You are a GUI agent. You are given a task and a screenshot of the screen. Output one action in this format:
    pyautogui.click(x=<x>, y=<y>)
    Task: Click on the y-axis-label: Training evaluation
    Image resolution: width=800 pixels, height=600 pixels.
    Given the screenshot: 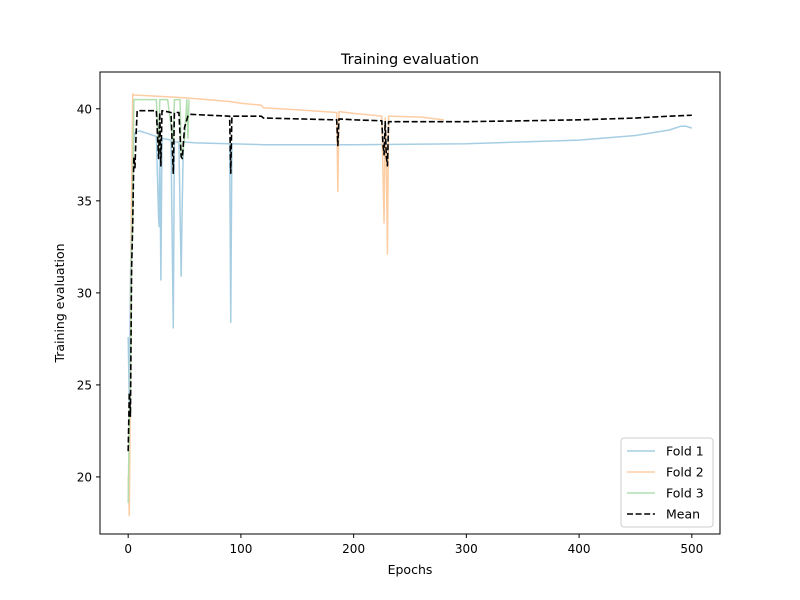 What is the action you would take?
    pyautogui.click(x=59, y=303)
    